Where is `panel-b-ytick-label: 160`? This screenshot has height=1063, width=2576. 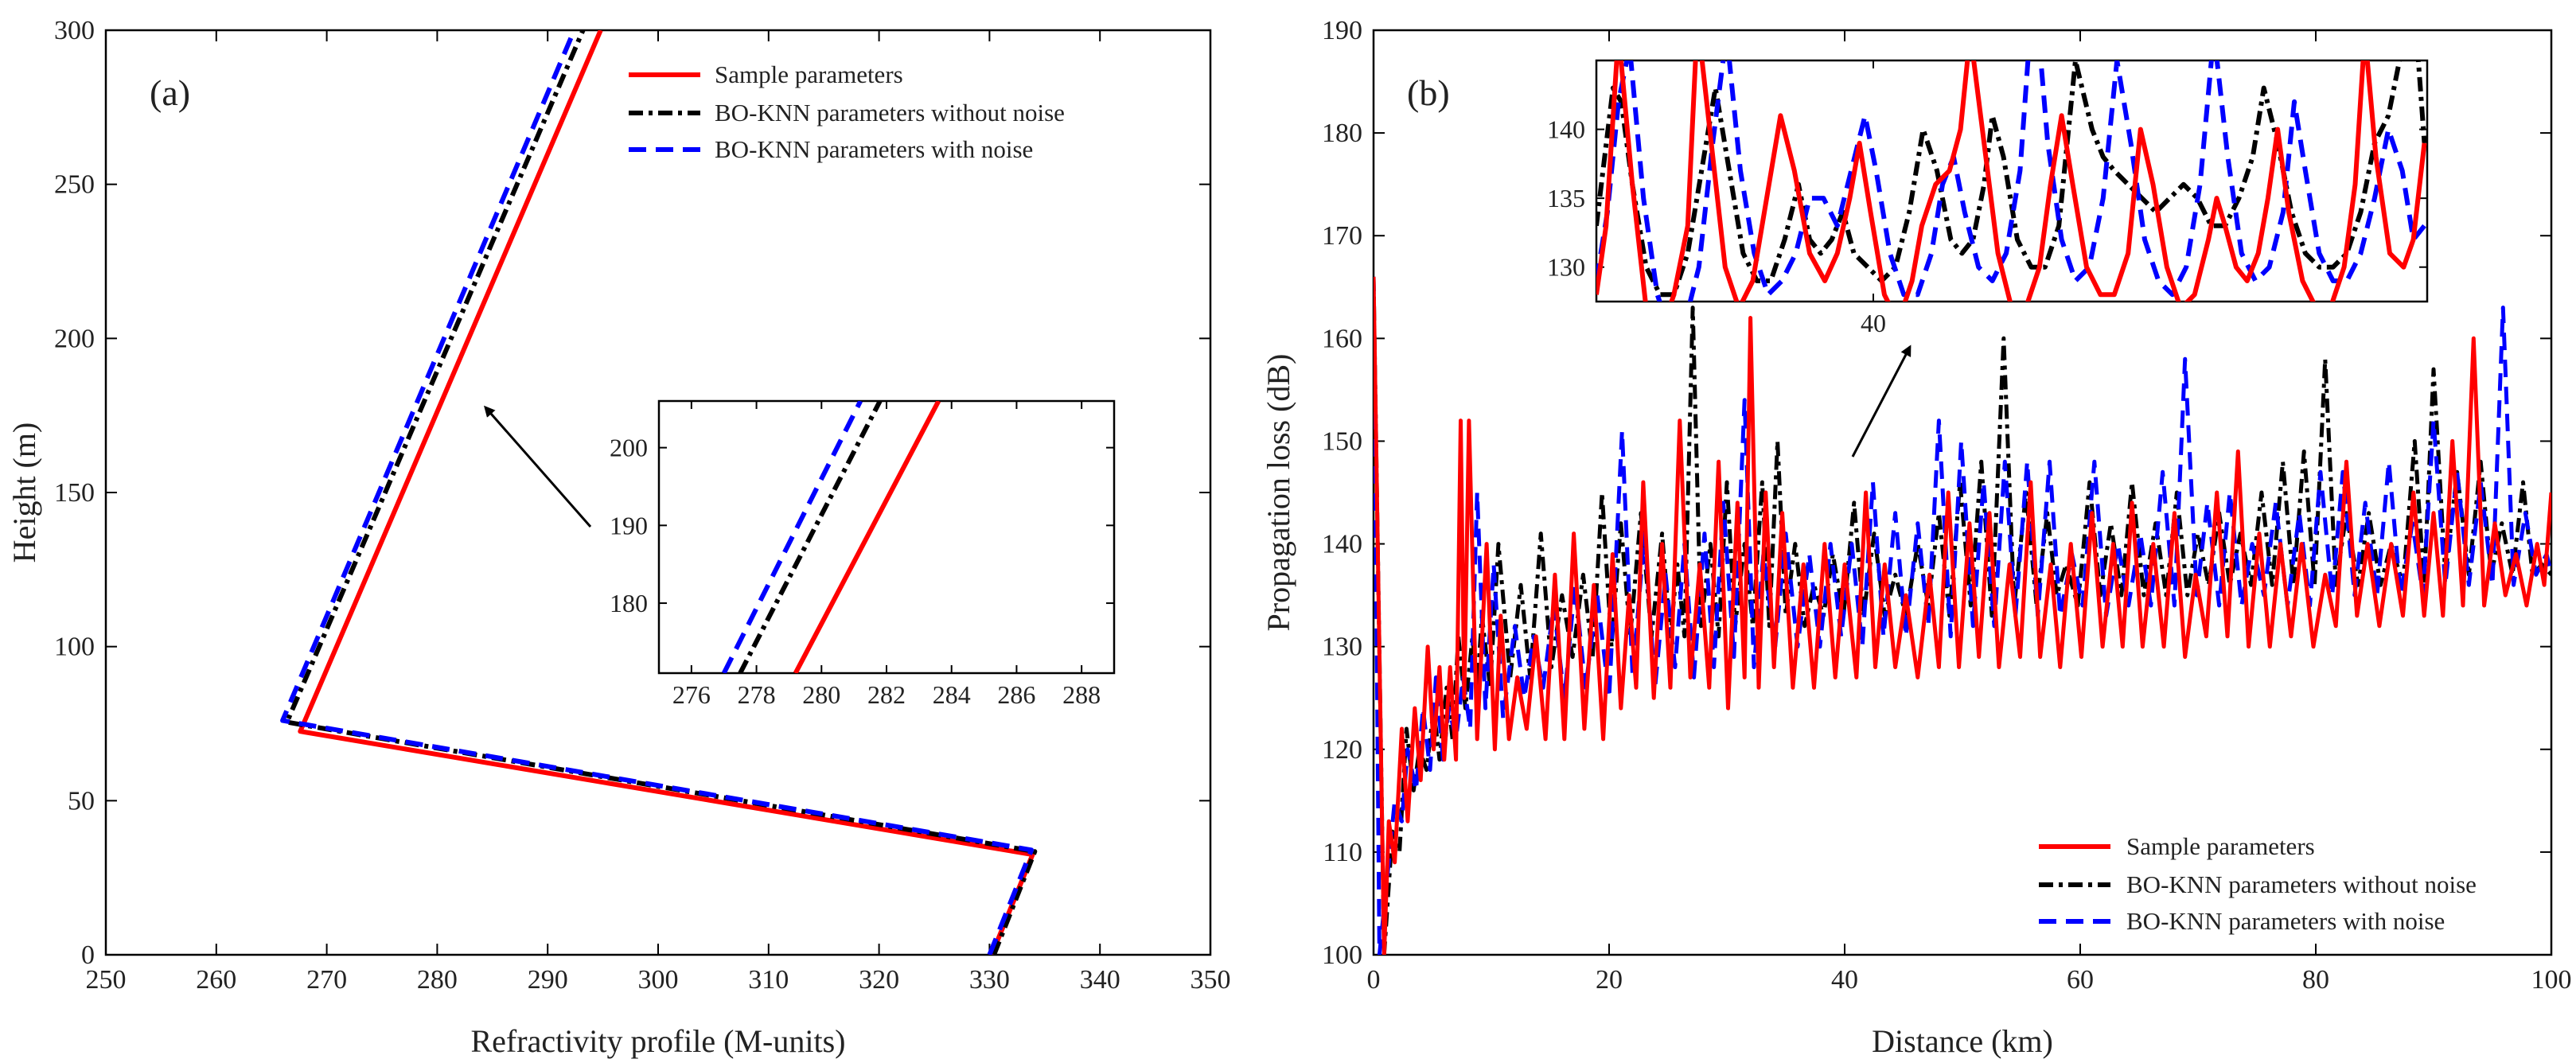
panel-b-ytick-label: 160 is located at coordinates (1342, 338).